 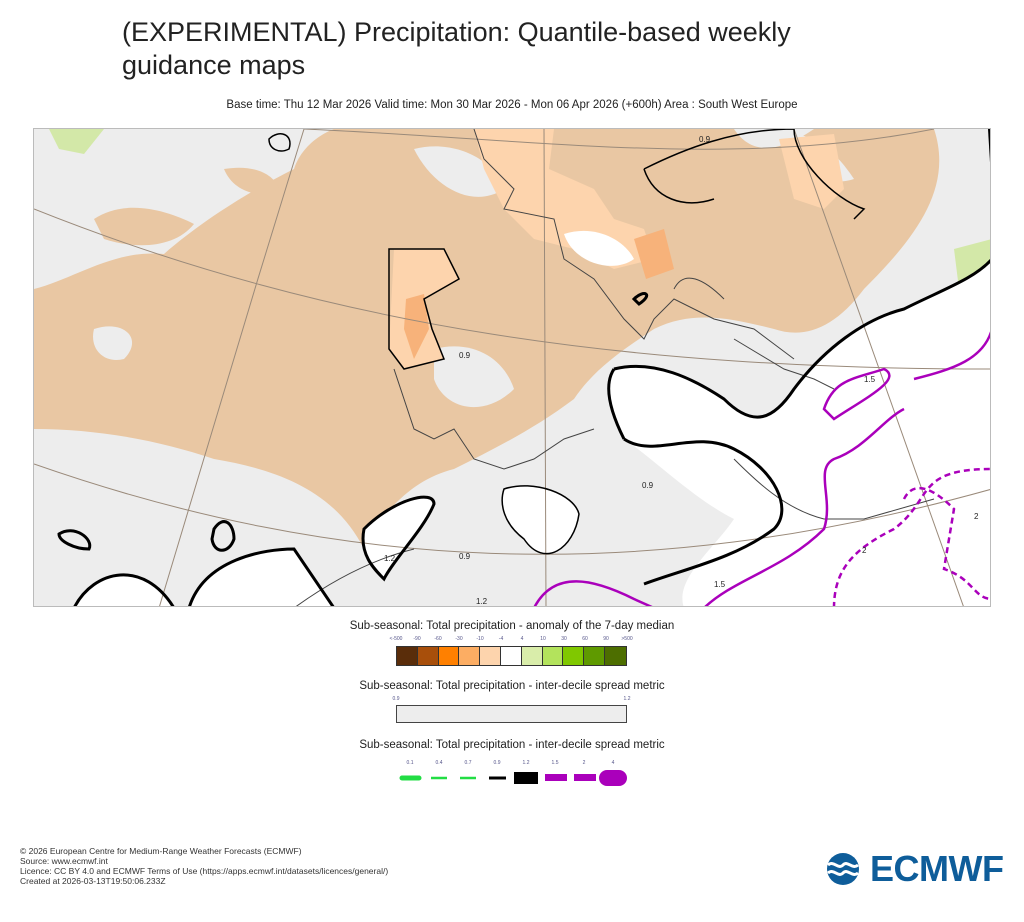 I want to click on tick-label: -60, so click(x=438, y=639).